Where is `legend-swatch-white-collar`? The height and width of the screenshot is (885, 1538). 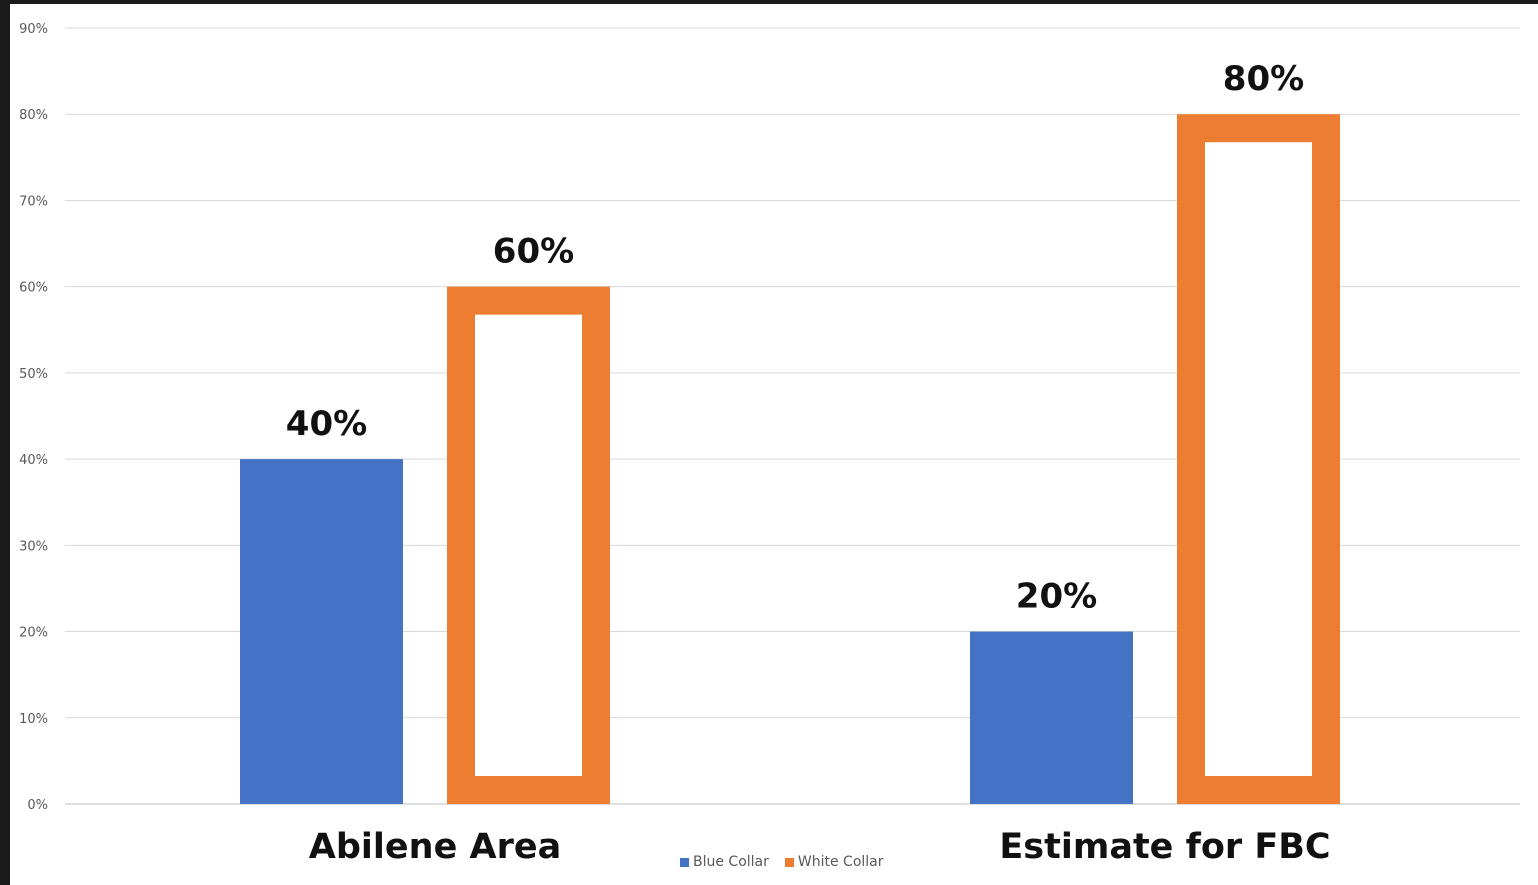 legend-swatch-white-collar is located at coordinates (789, 862).